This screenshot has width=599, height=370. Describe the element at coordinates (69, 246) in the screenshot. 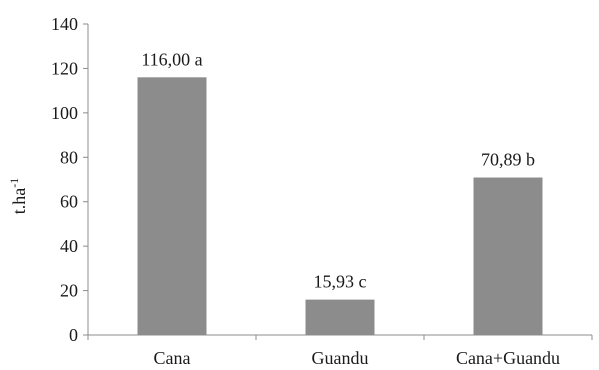

I see `y-tick-label: 40` at that location.